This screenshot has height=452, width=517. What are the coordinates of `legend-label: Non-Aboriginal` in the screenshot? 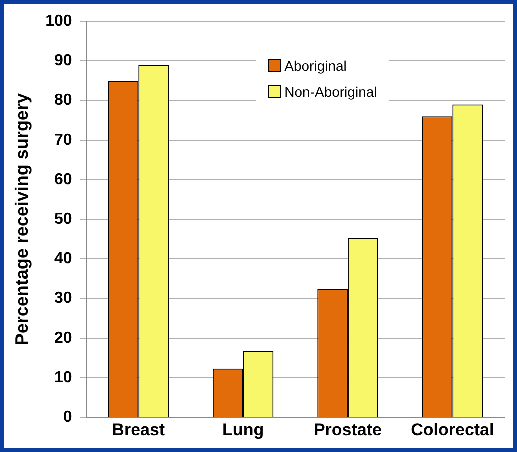 It's located at (331, 92).